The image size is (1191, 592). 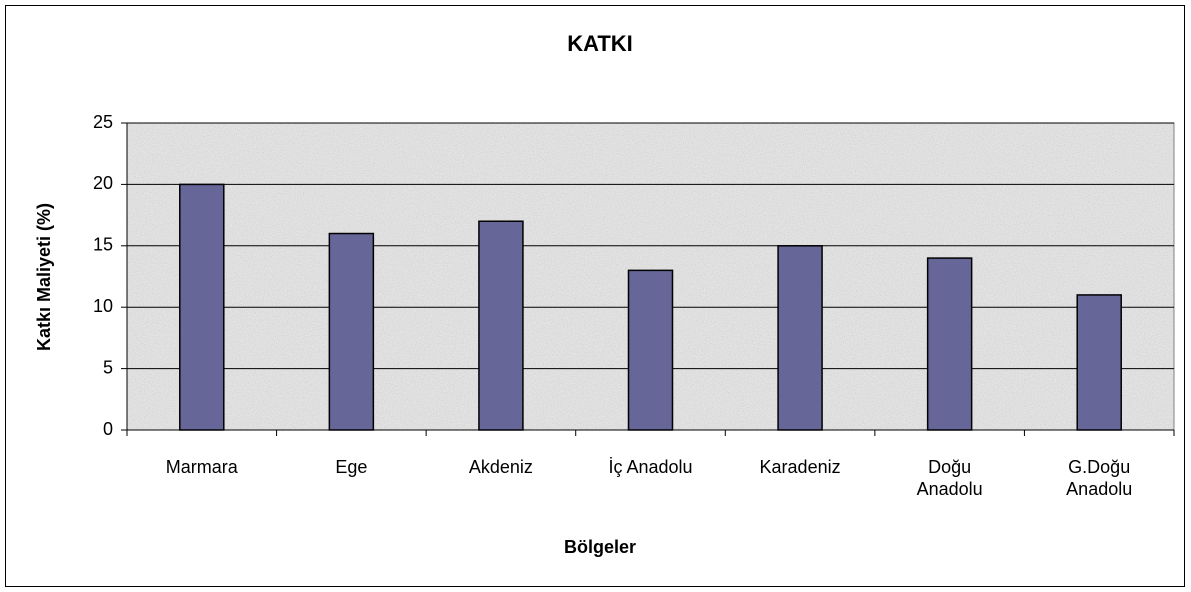 I want to click on y-axis-label: Katkı Maliyeti (%), so click(x=44, y=277).